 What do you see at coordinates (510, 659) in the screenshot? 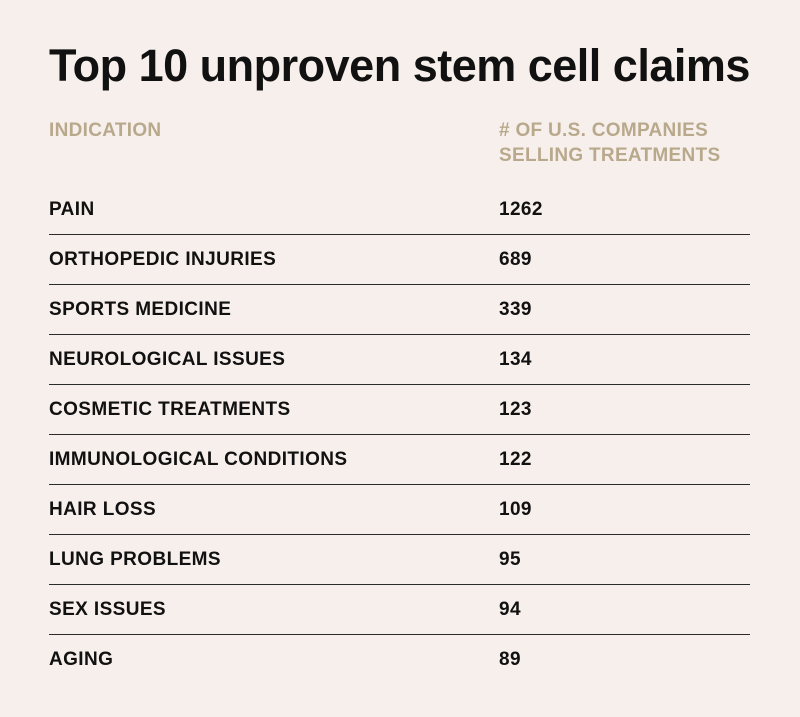
I see `company-count-value: 89` at bounding box center [510, 659].